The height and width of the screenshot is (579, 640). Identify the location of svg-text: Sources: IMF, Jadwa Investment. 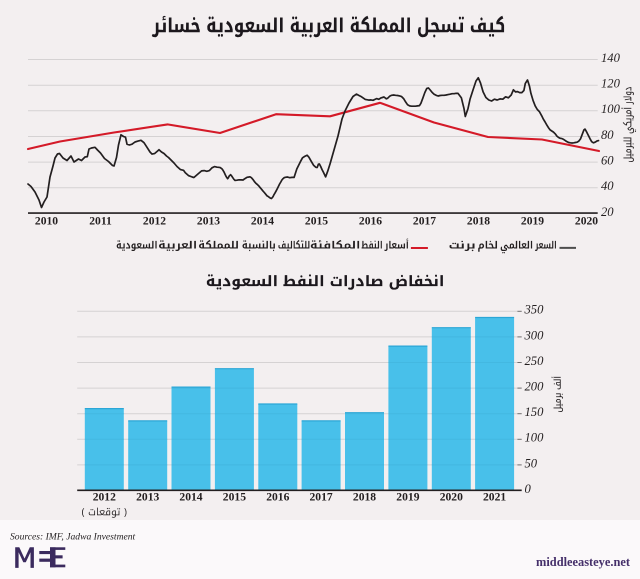
(73, 537).